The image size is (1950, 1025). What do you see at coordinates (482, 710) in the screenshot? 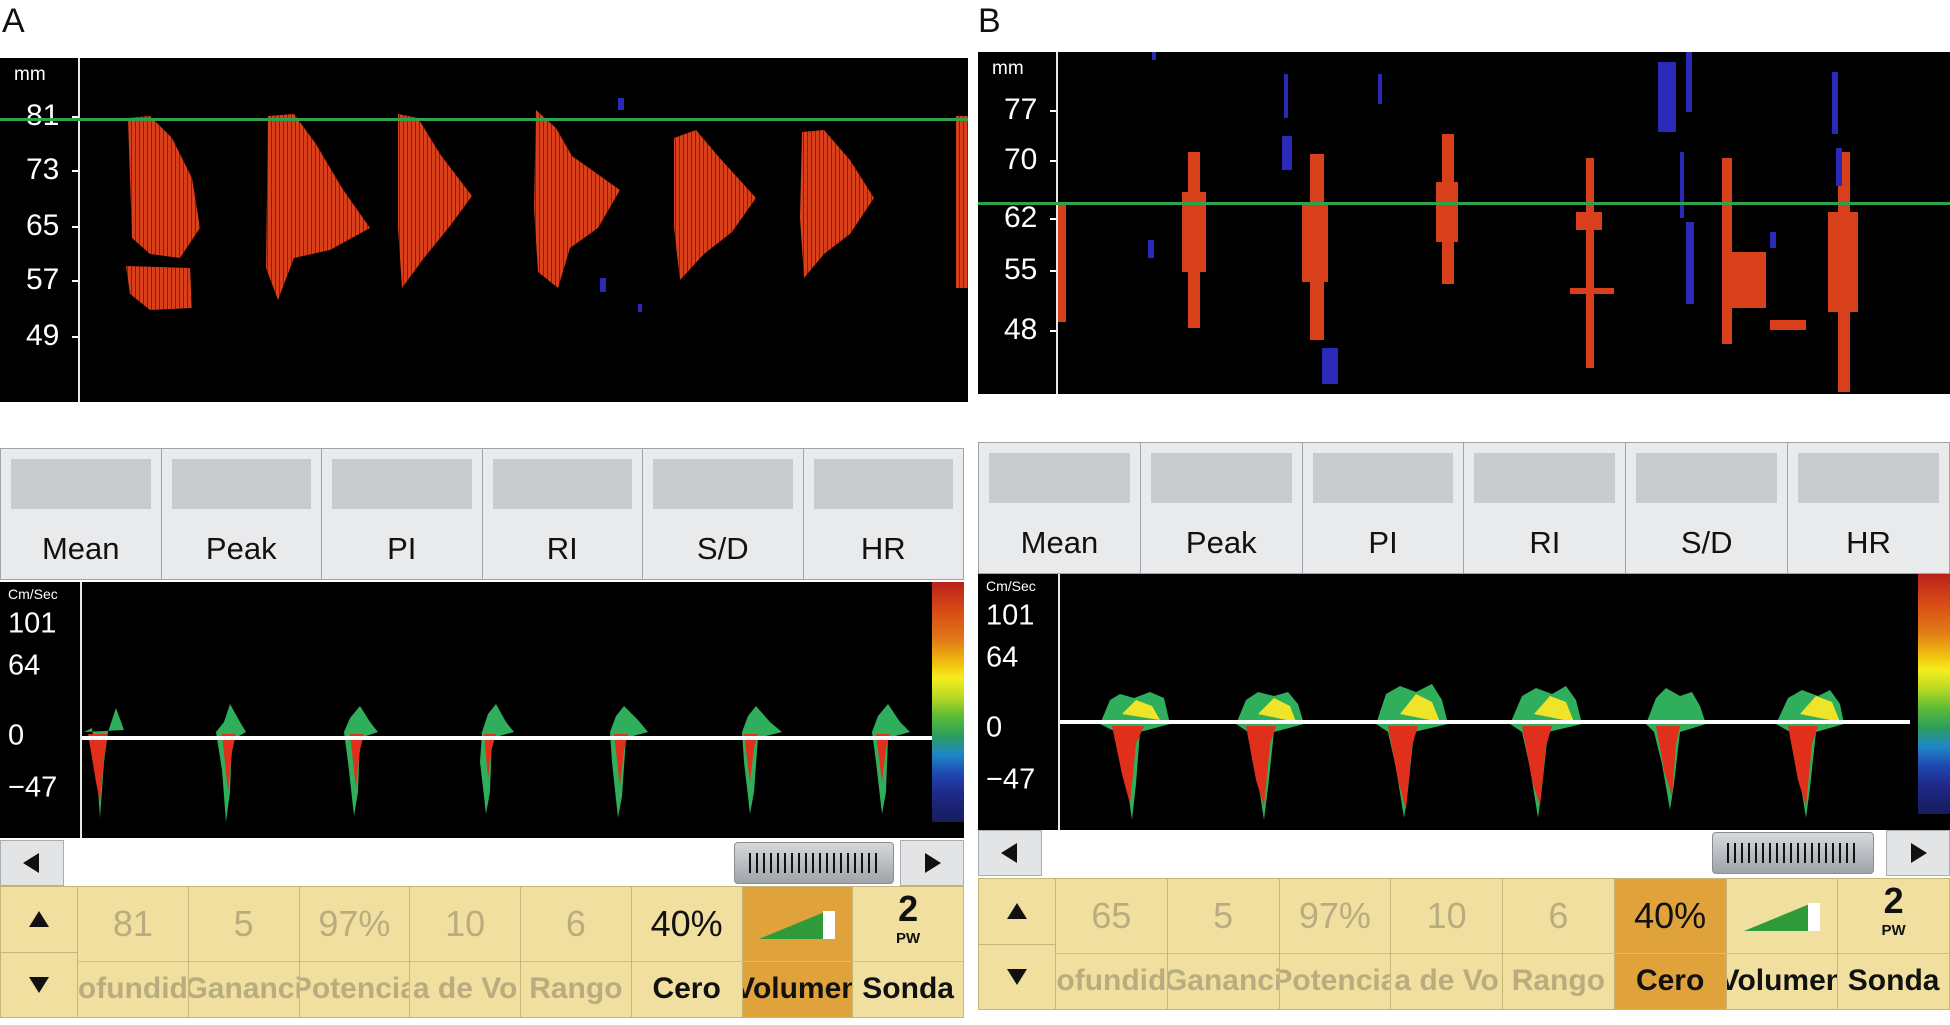
I see `doppler-spectrum: Cm/Sec 101 64 0 −47` at bounding box center [482, 710].